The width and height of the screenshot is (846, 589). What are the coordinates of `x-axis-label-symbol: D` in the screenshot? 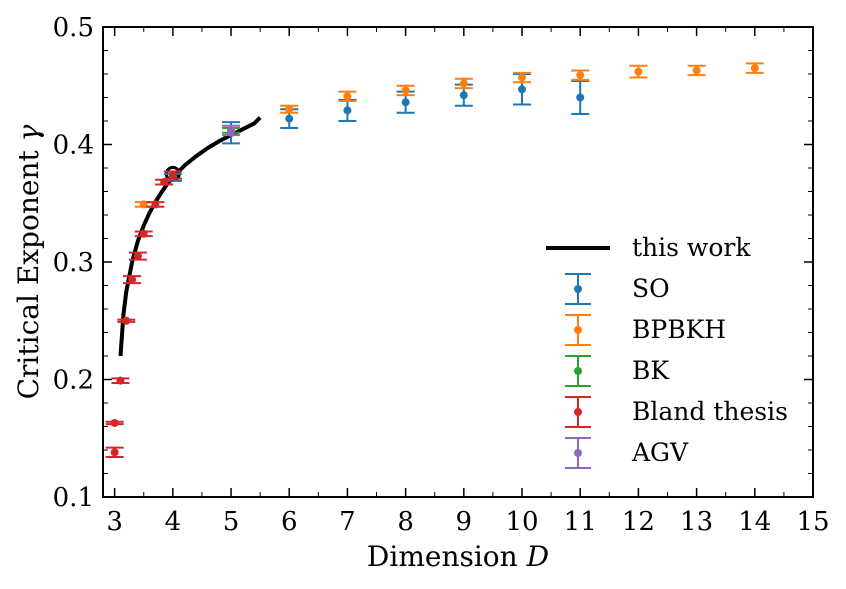 It's located at (537, 556).